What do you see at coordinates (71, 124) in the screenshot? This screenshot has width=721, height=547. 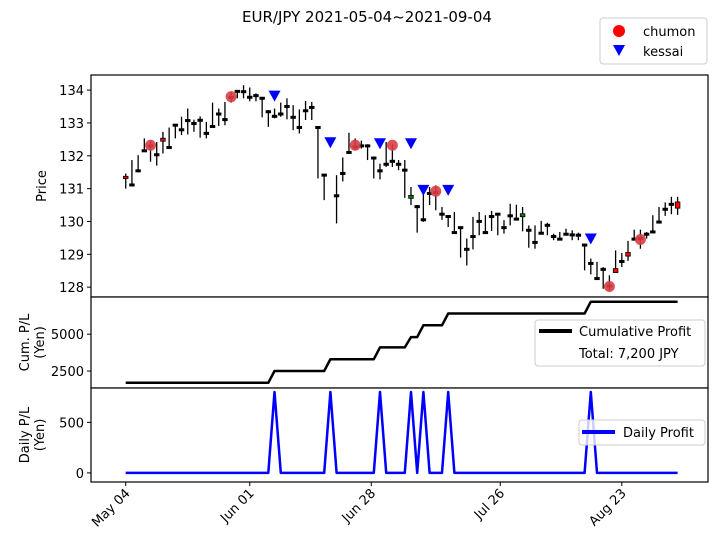 I see `y-tick-label: 133` at bounding box center [71, 124].